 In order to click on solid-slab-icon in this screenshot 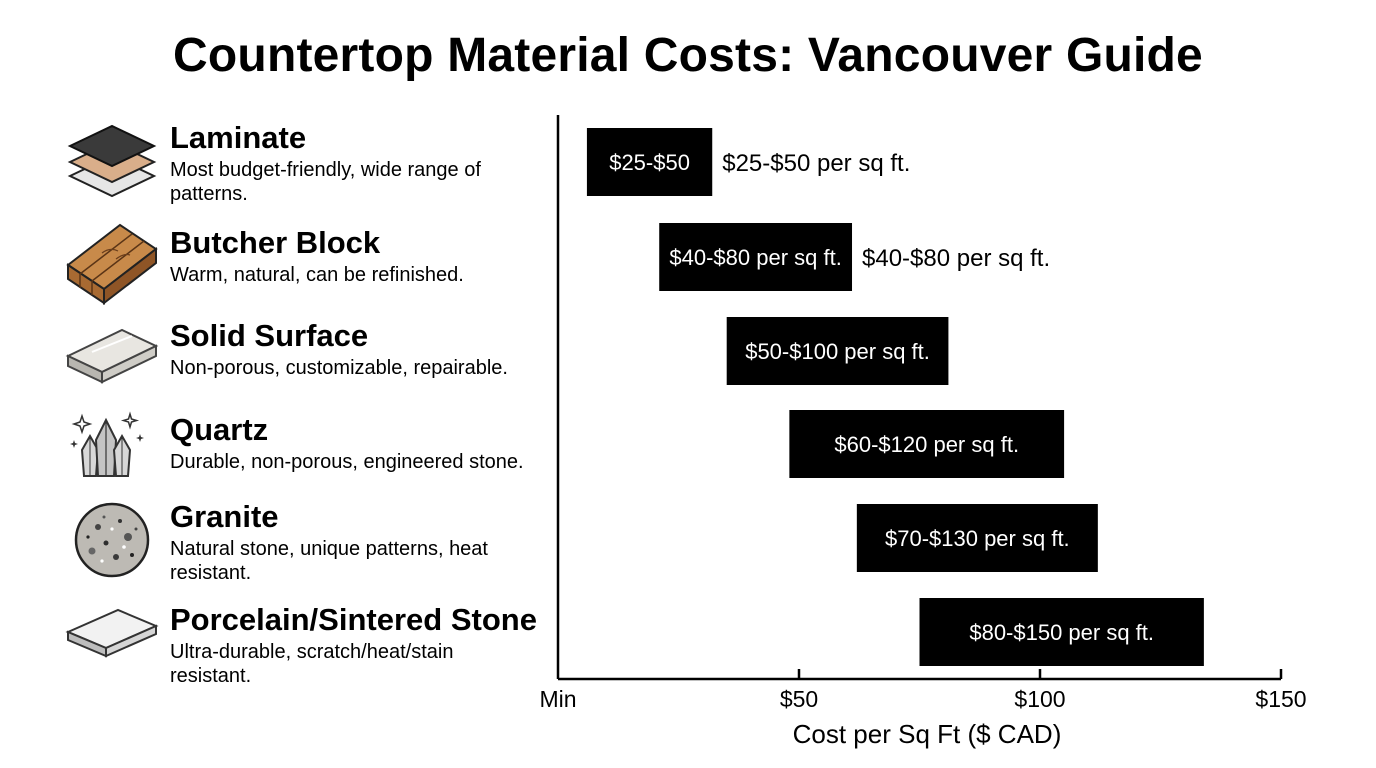, I will do `click(112, 361)`.